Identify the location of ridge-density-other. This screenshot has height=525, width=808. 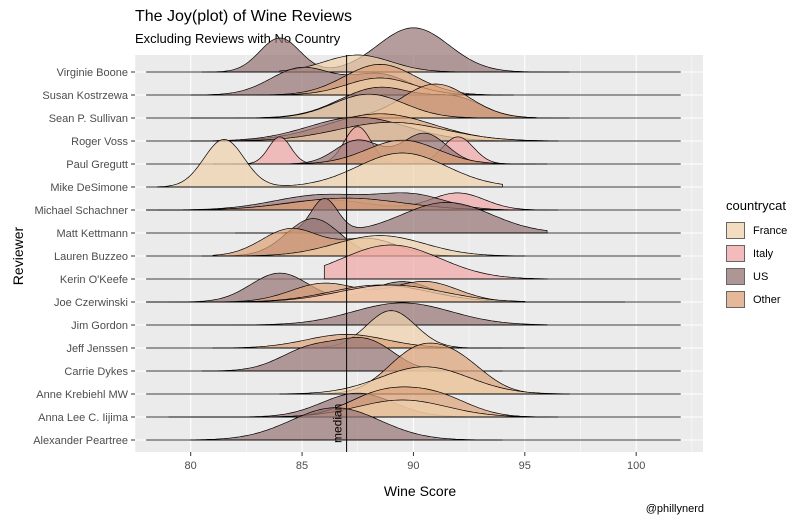
(391, 152).